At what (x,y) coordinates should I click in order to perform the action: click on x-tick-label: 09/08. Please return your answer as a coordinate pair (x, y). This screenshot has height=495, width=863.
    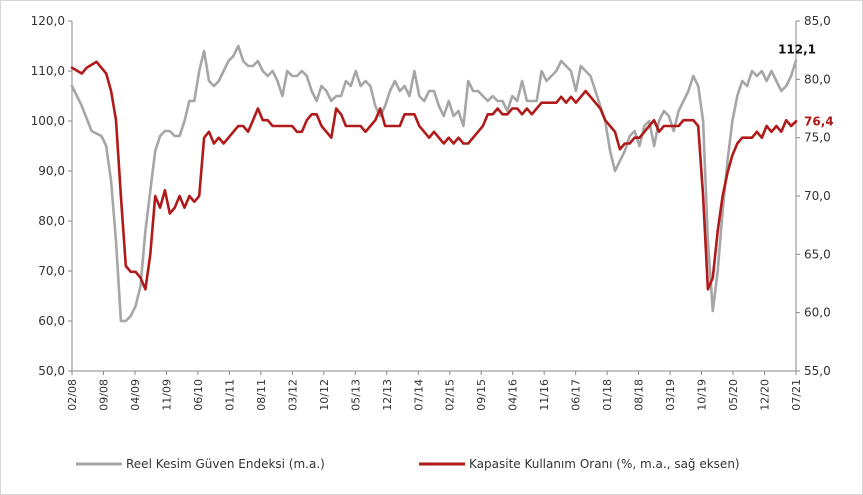
    Looking at the image, I should click on (103, 395).